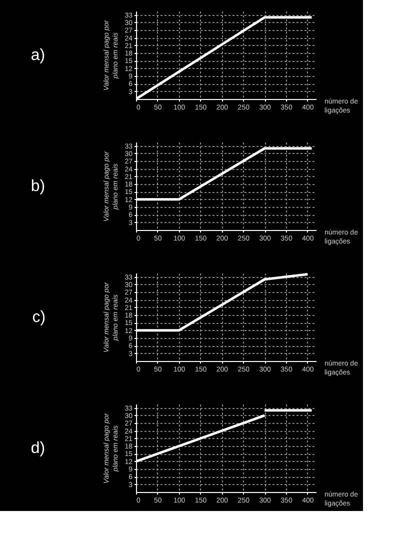  I want to click on text: a), so click(38, 55).